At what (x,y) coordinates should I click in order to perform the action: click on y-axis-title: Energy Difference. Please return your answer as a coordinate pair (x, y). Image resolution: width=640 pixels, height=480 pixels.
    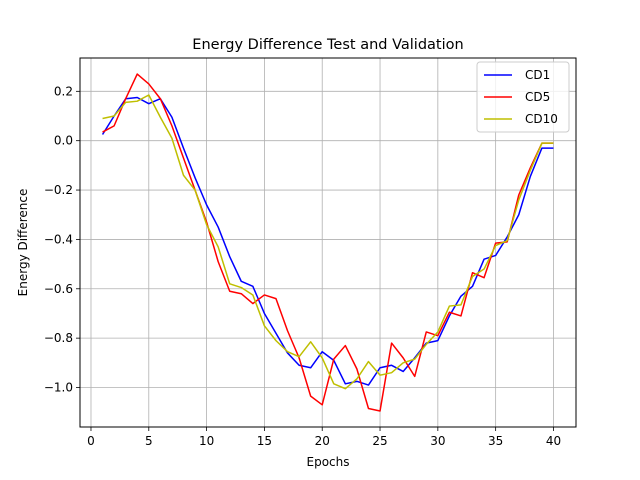
    Looking at the image, I should click on (23, 243).